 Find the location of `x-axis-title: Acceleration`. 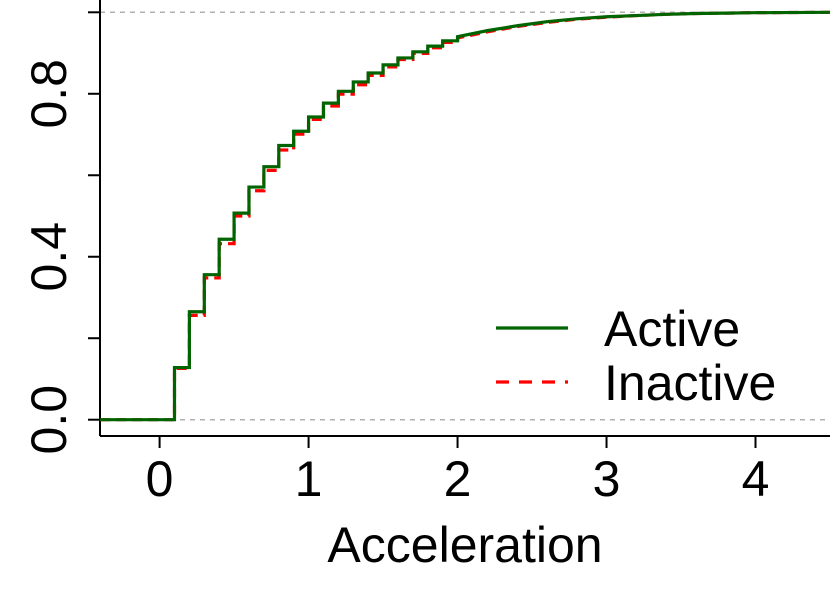

x-axis-title: Acceleration is located at coordinates (464, 545).